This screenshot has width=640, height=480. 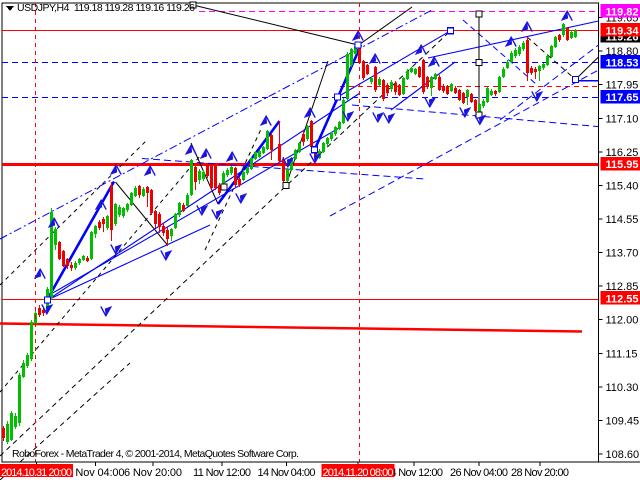 What do you see at coordinates (622, 153) in the screenshot?
I see `svg-text: 116.25` at bounding box center [622, 153].